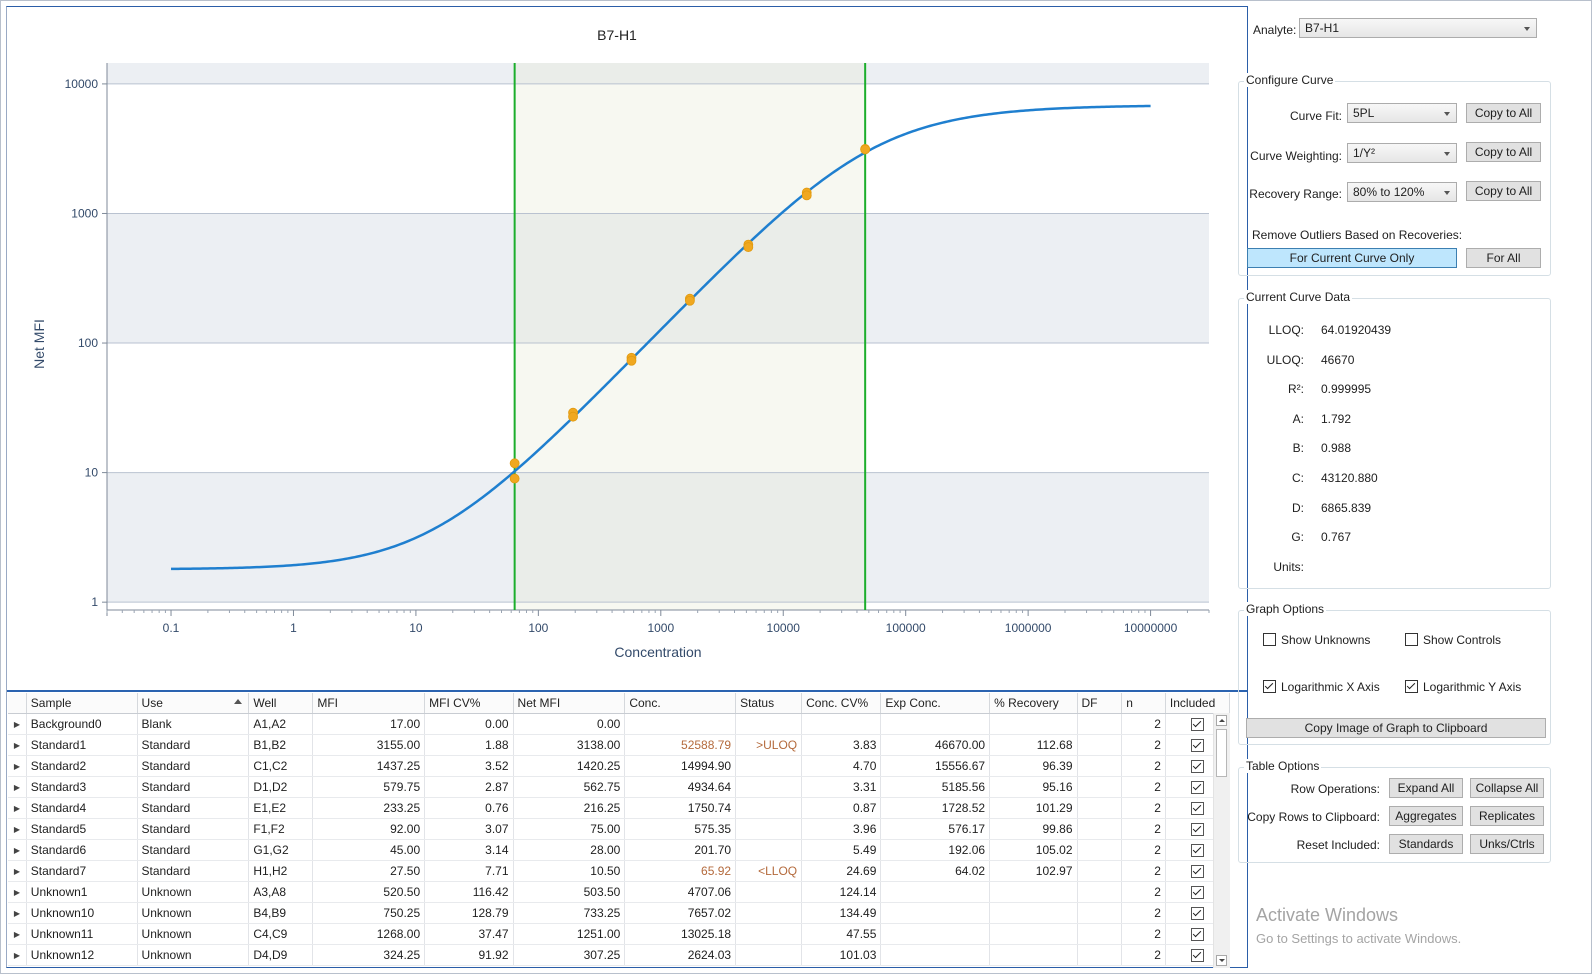 The width and height of the screenshot is (1592, 974). What do you see at coordinates (1503, 152) in the screenshot?
I see `curve-weighting-copy-to-all-button: Copy to All` at bounding box center [1503, 152].